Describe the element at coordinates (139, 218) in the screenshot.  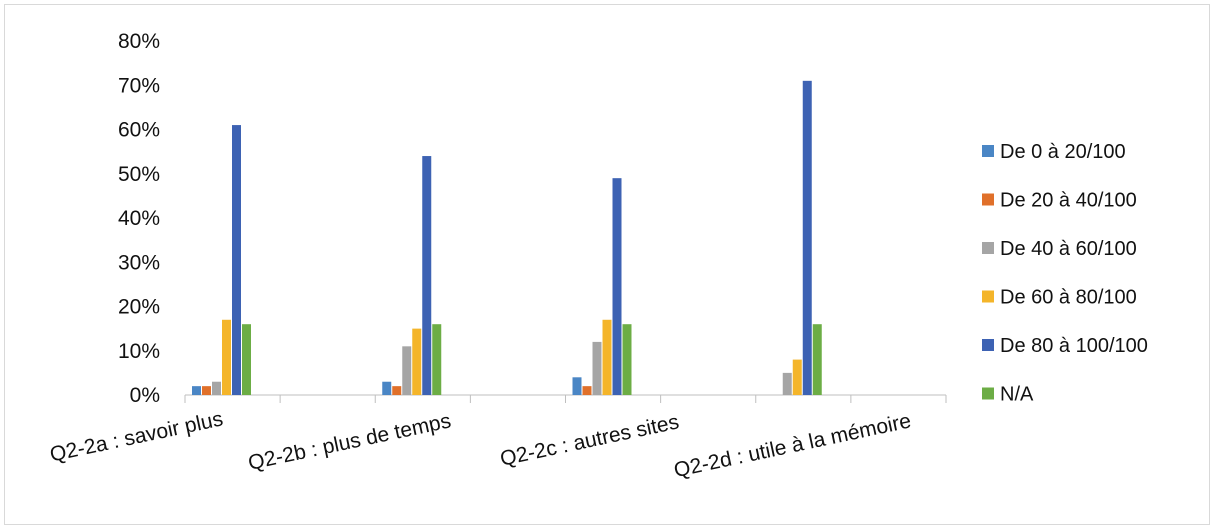
I see `y-tick-label: 40%` at that location.